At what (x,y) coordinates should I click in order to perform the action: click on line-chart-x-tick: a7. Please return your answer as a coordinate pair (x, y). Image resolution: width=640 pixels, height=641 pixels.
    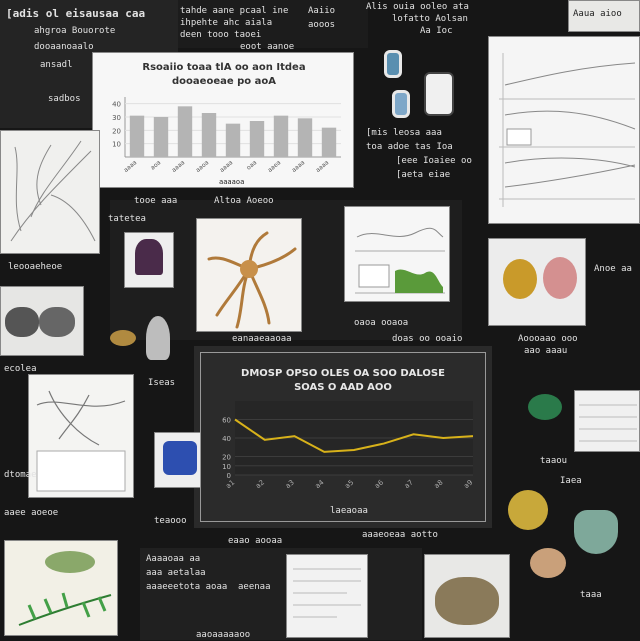
    Looking at the image, I should click on (409, 484).